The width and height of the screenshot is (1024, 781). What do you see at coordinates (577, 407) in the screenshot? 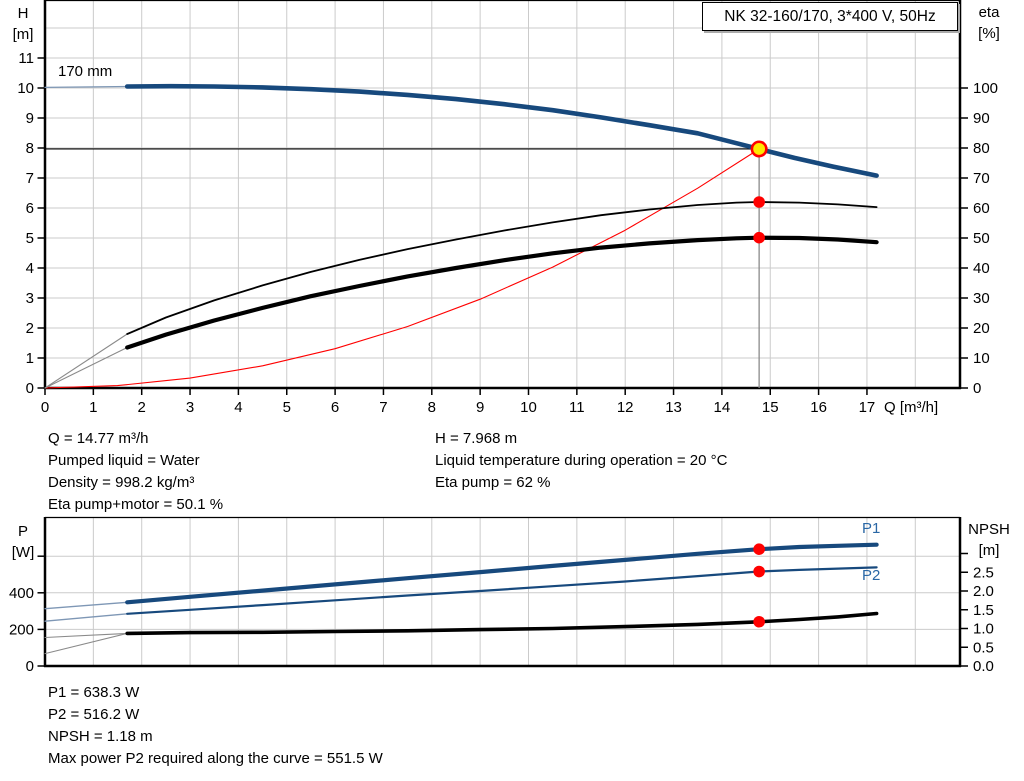
I see `x-axis-tick-label: 11` at bounding box center [577, 407].